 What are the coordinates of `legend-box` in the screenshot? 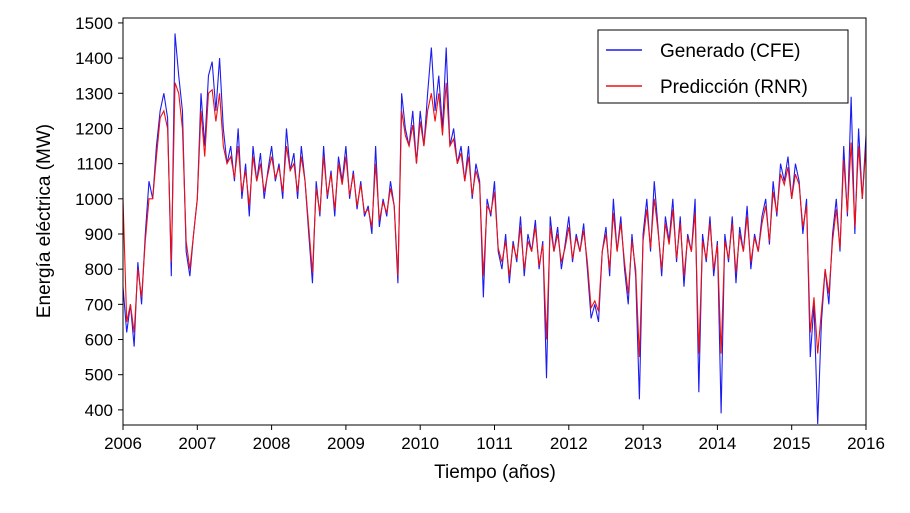 It's located at (723, 66).